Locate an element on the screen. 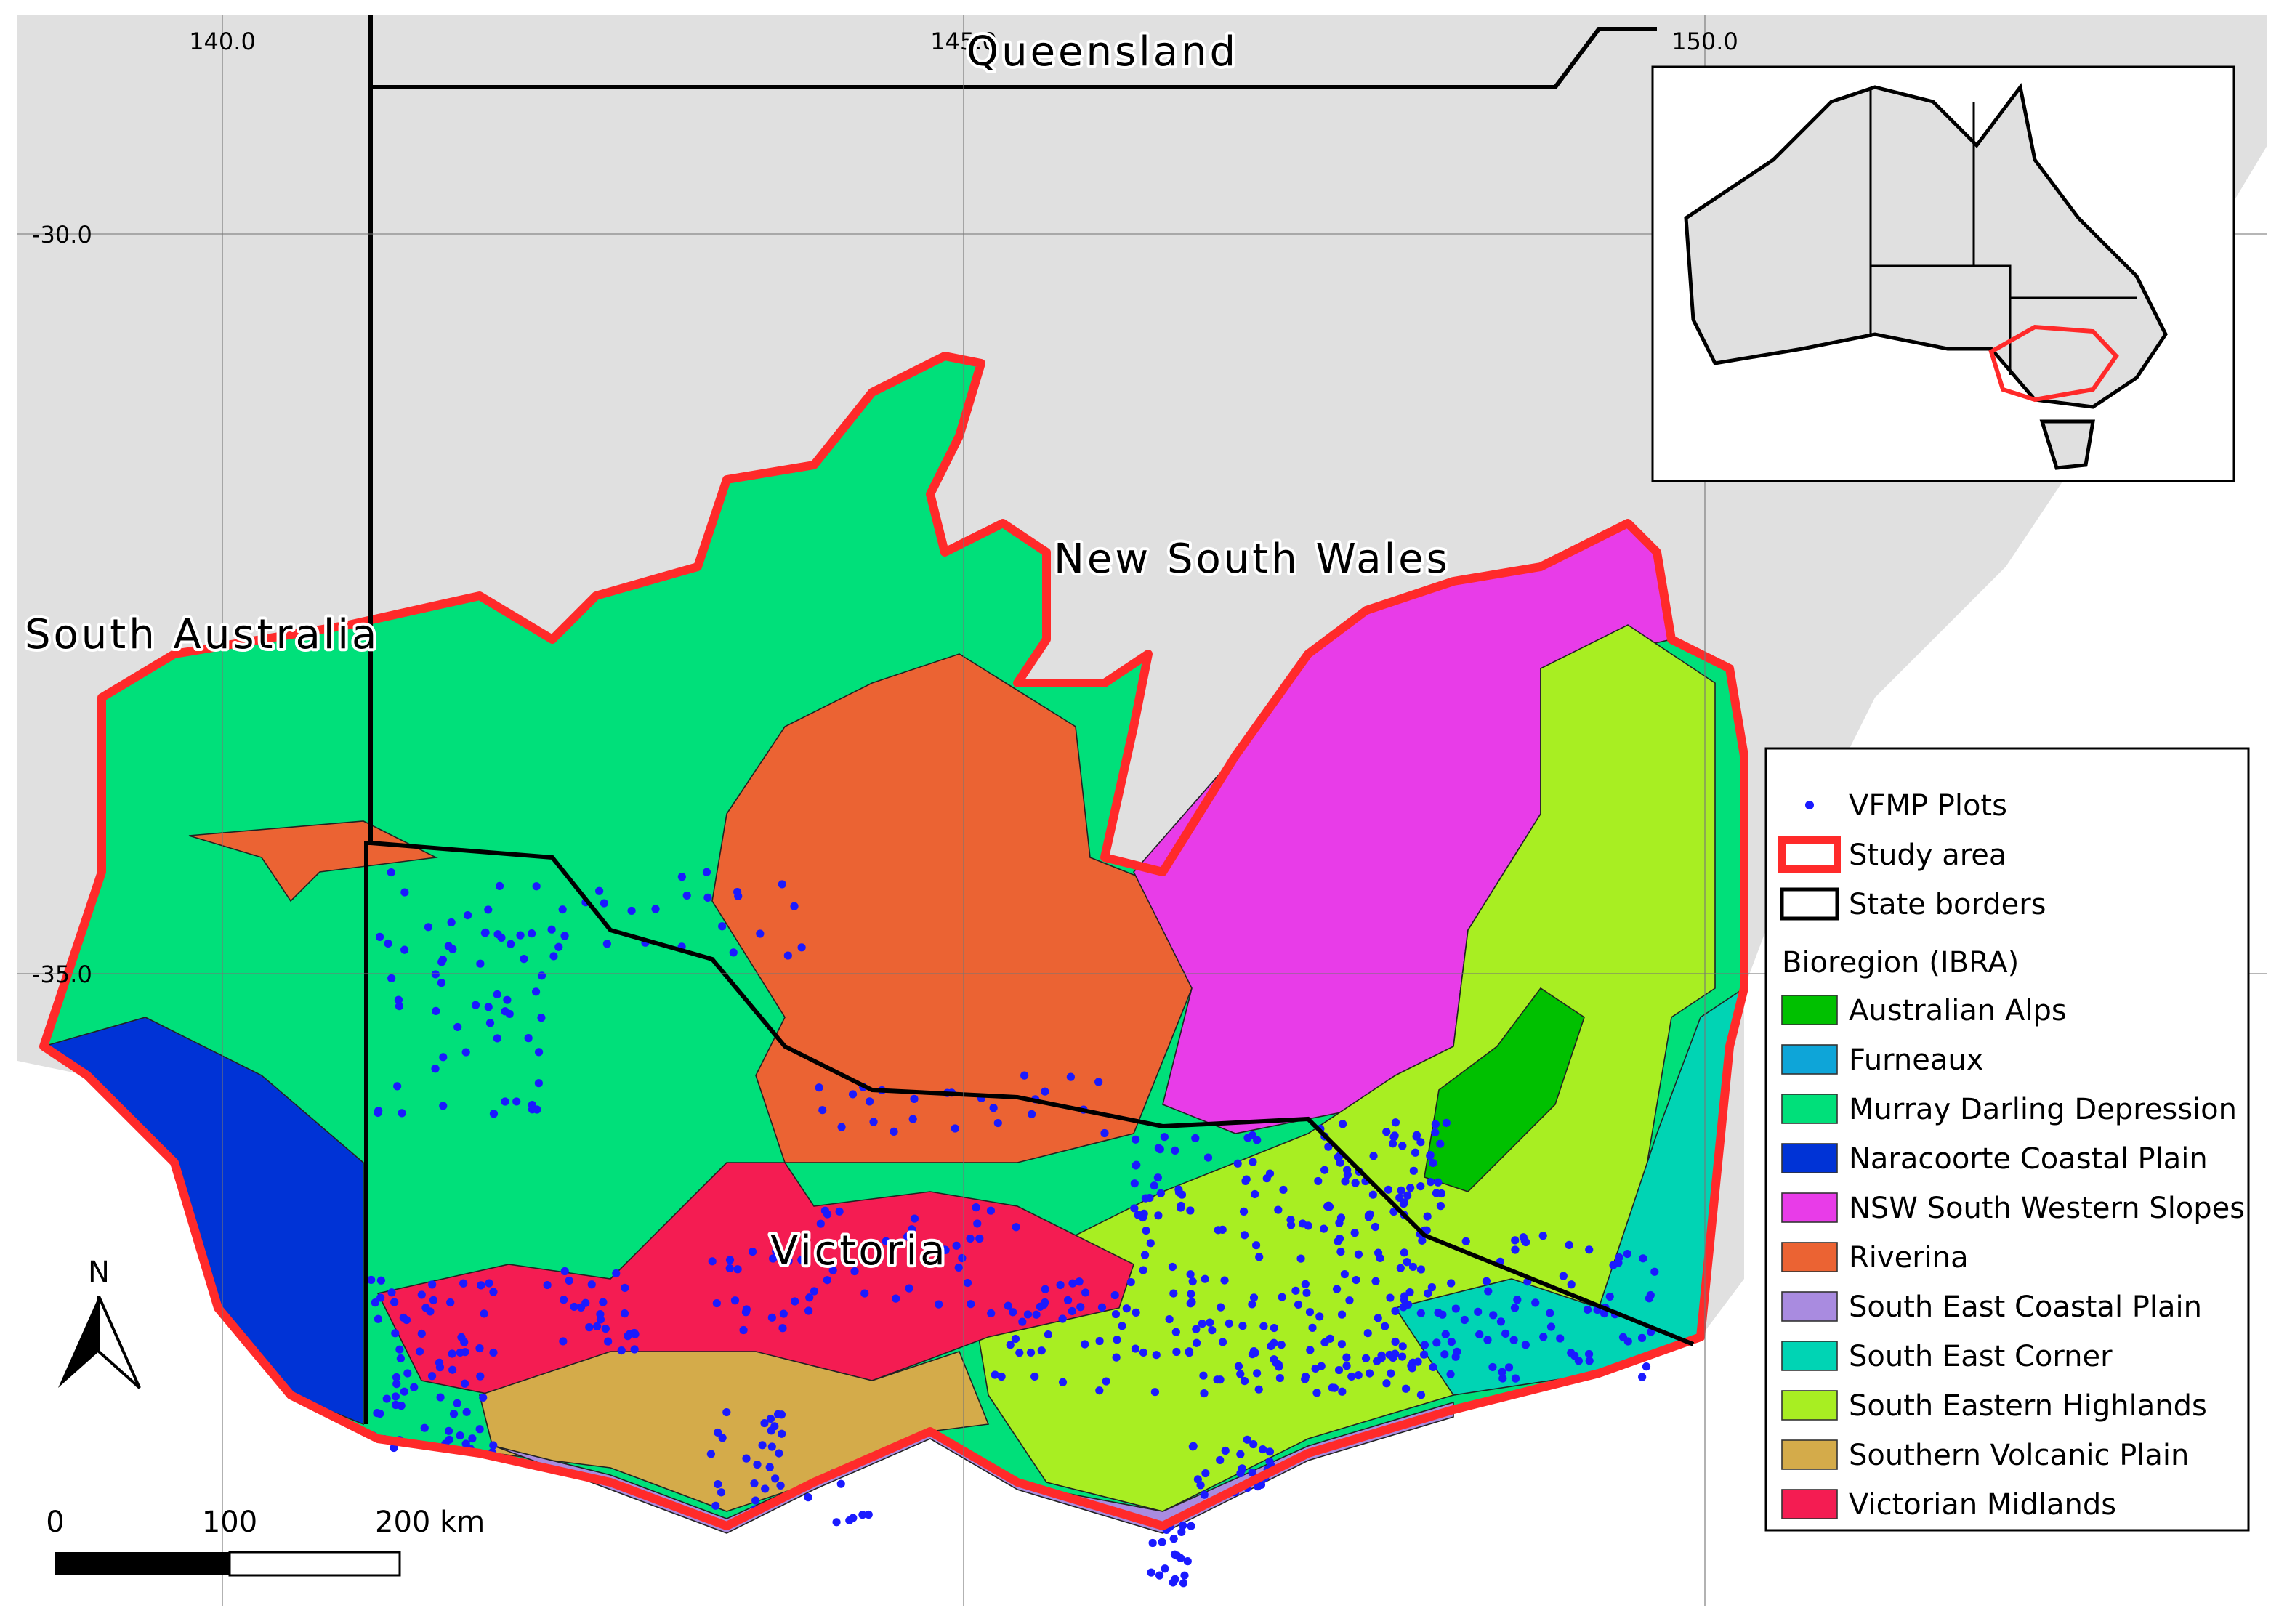  legend-swatch is located at coordinates (1810, 1158).